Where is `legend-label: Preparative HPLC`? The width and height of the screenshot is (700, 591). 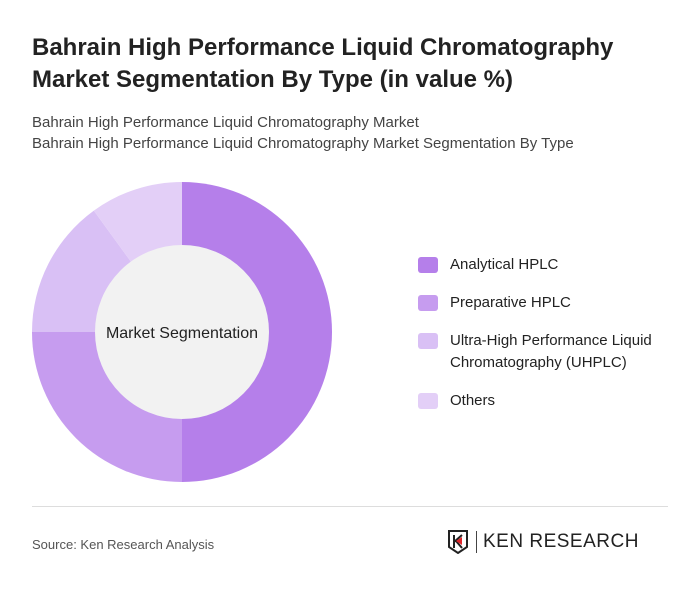 legend-label: Preparative HPLC is located at coordinates (510, 302).